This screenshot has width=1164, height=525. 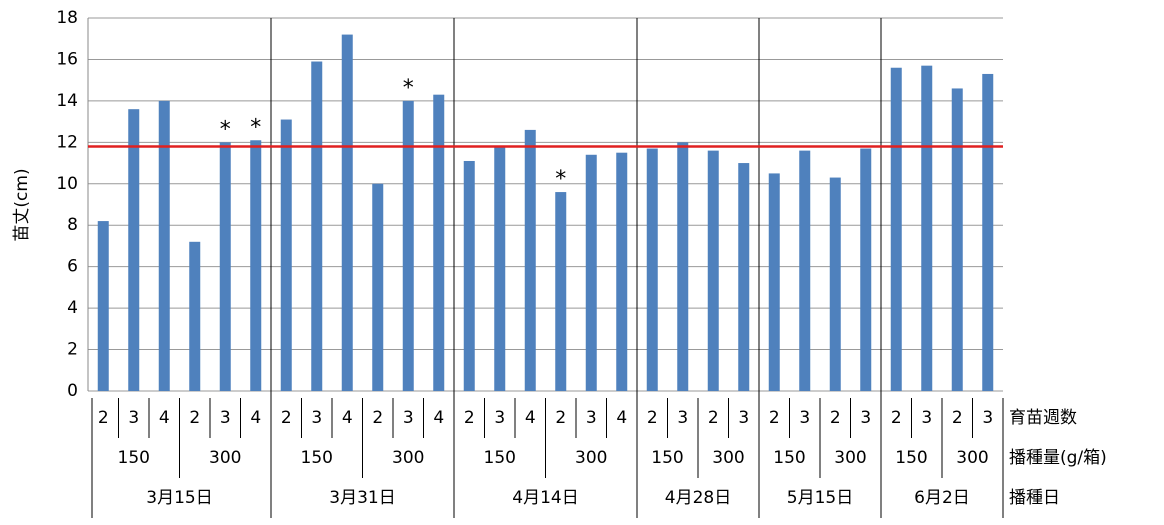 I want to click on y-tick-label: 4, so click(x=72, y=308).